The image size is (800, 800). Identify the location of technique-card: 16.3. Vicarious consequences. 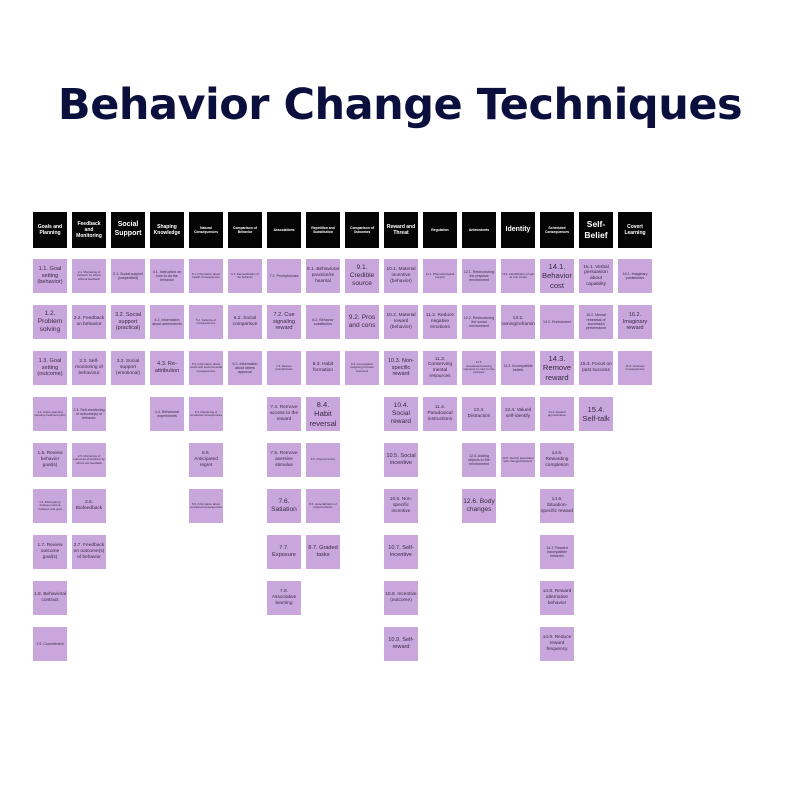
(635, 368).